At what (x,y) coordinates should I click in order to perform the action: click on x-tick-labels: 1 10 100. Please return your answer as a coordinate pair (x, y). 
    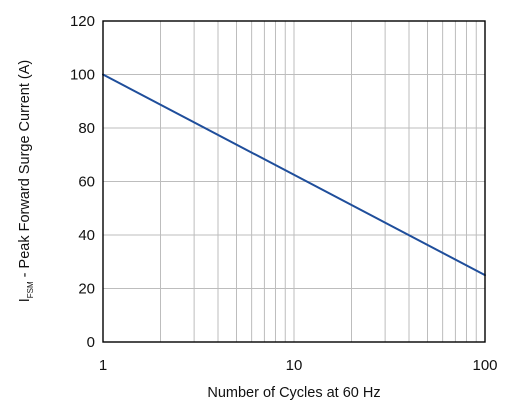
    Looking at the image, I should click on (298, 365).